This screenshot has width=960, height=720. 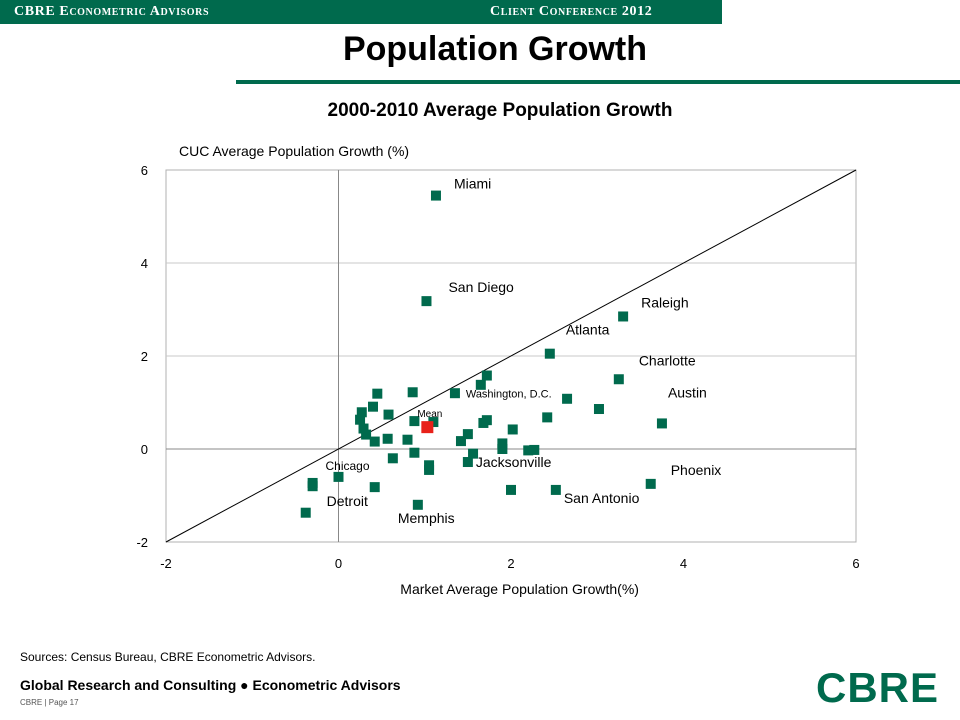 I want to click on point-label-5: Washington, D.C., so click(x=509, y=395).